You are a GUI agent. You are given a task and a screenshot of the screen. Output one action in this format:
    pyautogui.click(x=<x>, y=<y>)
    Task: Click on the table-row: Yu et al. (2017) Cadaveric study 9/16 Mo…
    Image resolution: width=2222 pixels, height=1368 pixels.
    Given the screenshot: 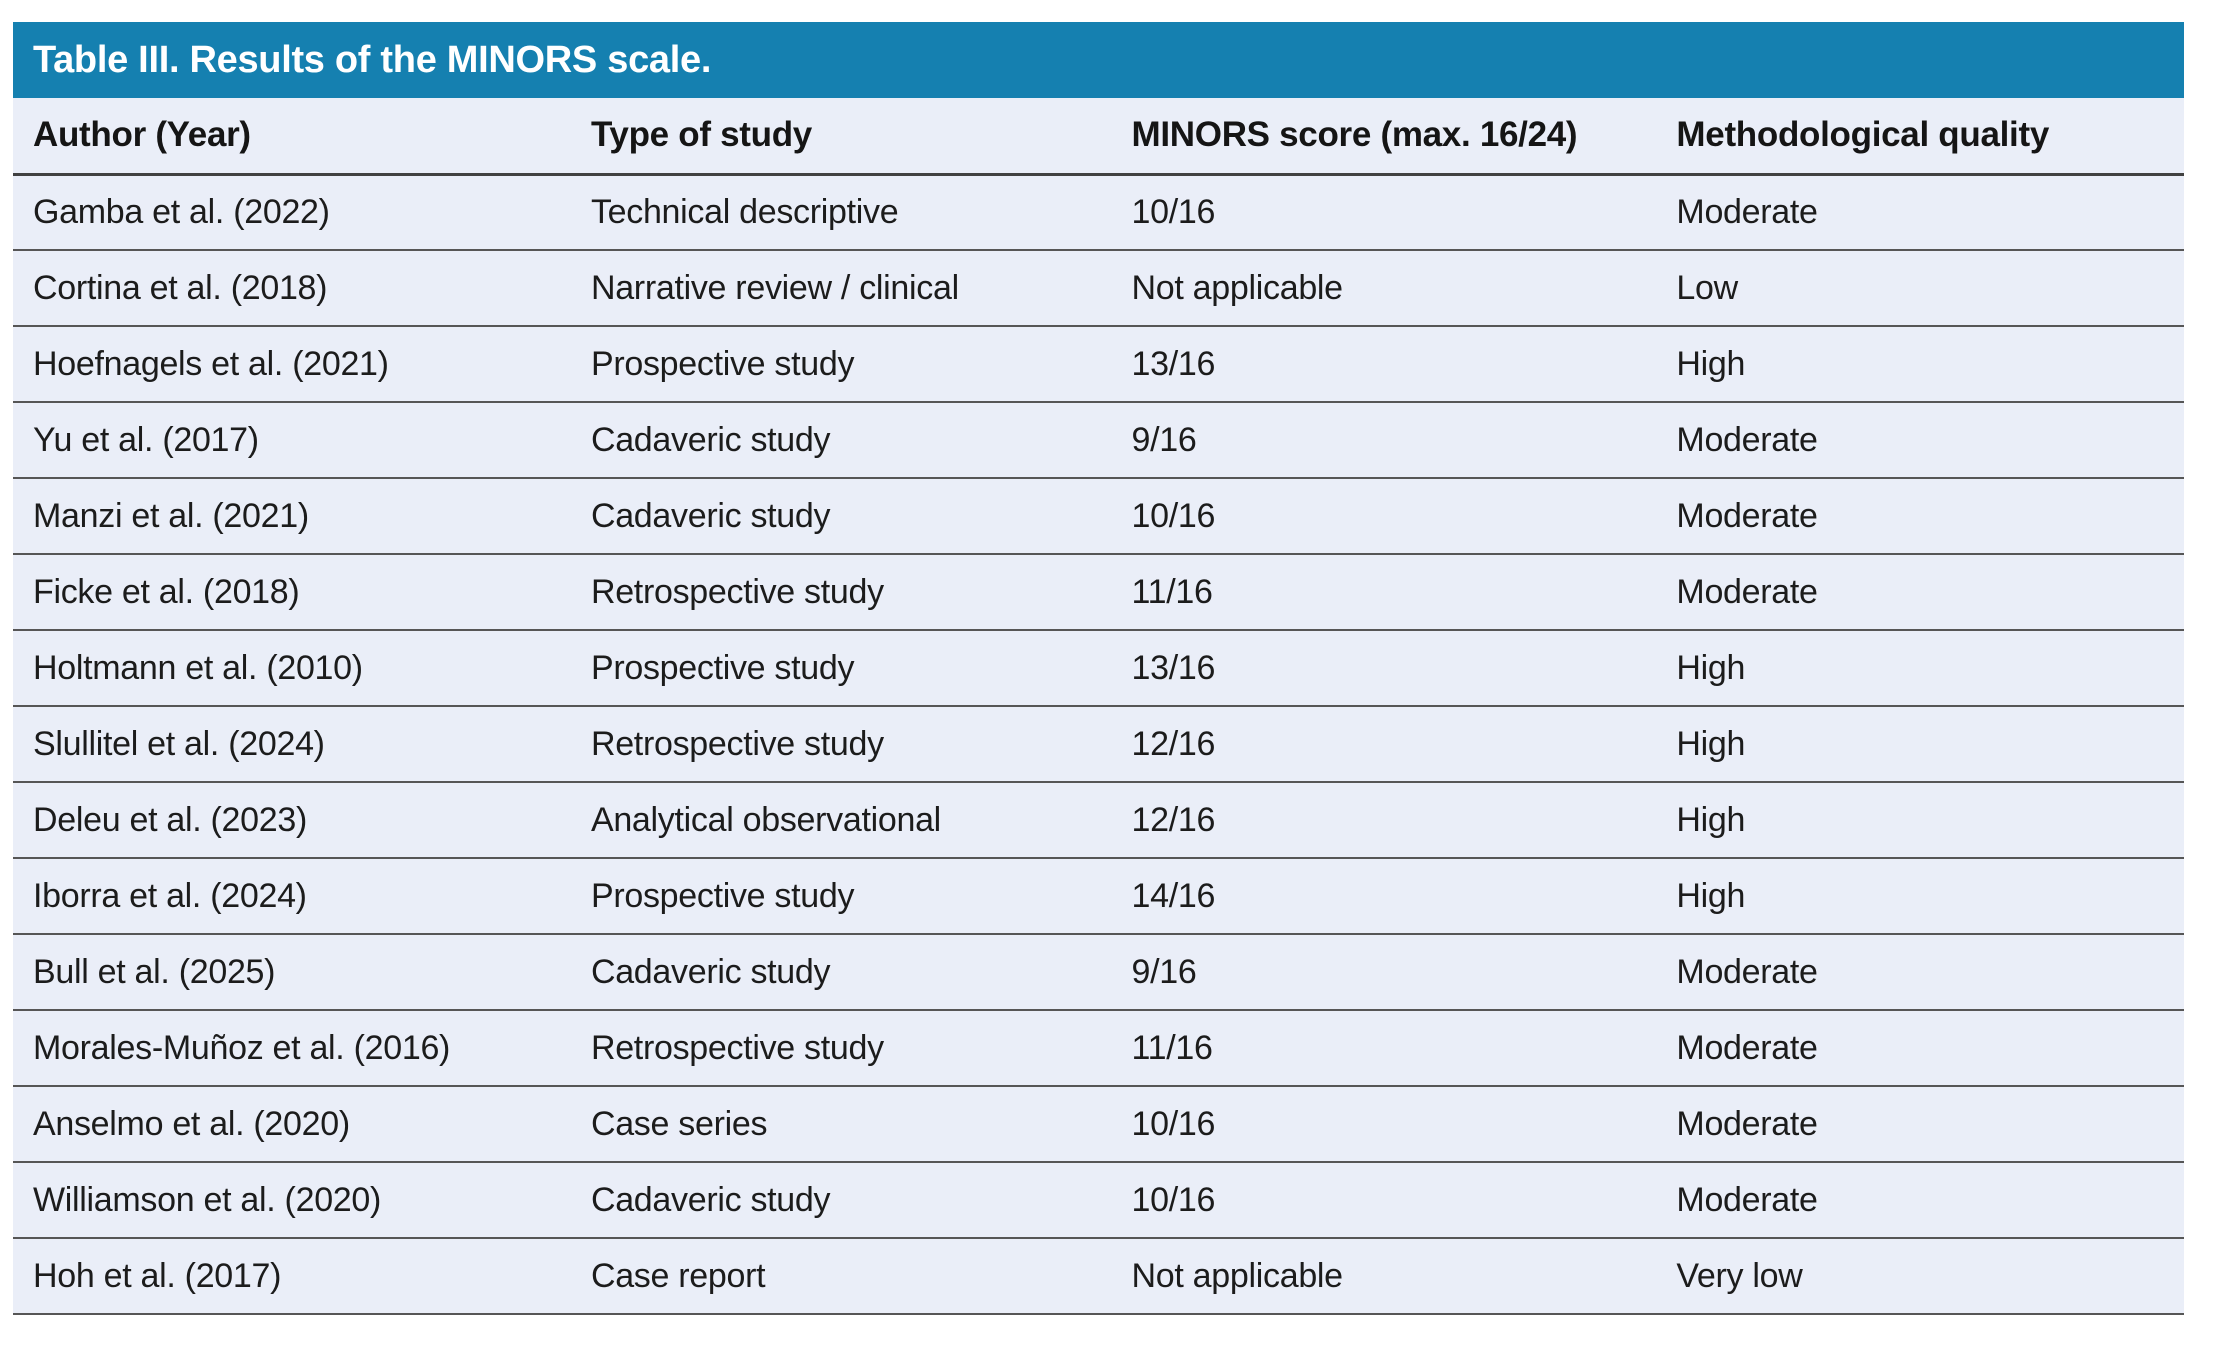 What is the action you would take?
    pyautogui.click(x=1098, y=440)
    